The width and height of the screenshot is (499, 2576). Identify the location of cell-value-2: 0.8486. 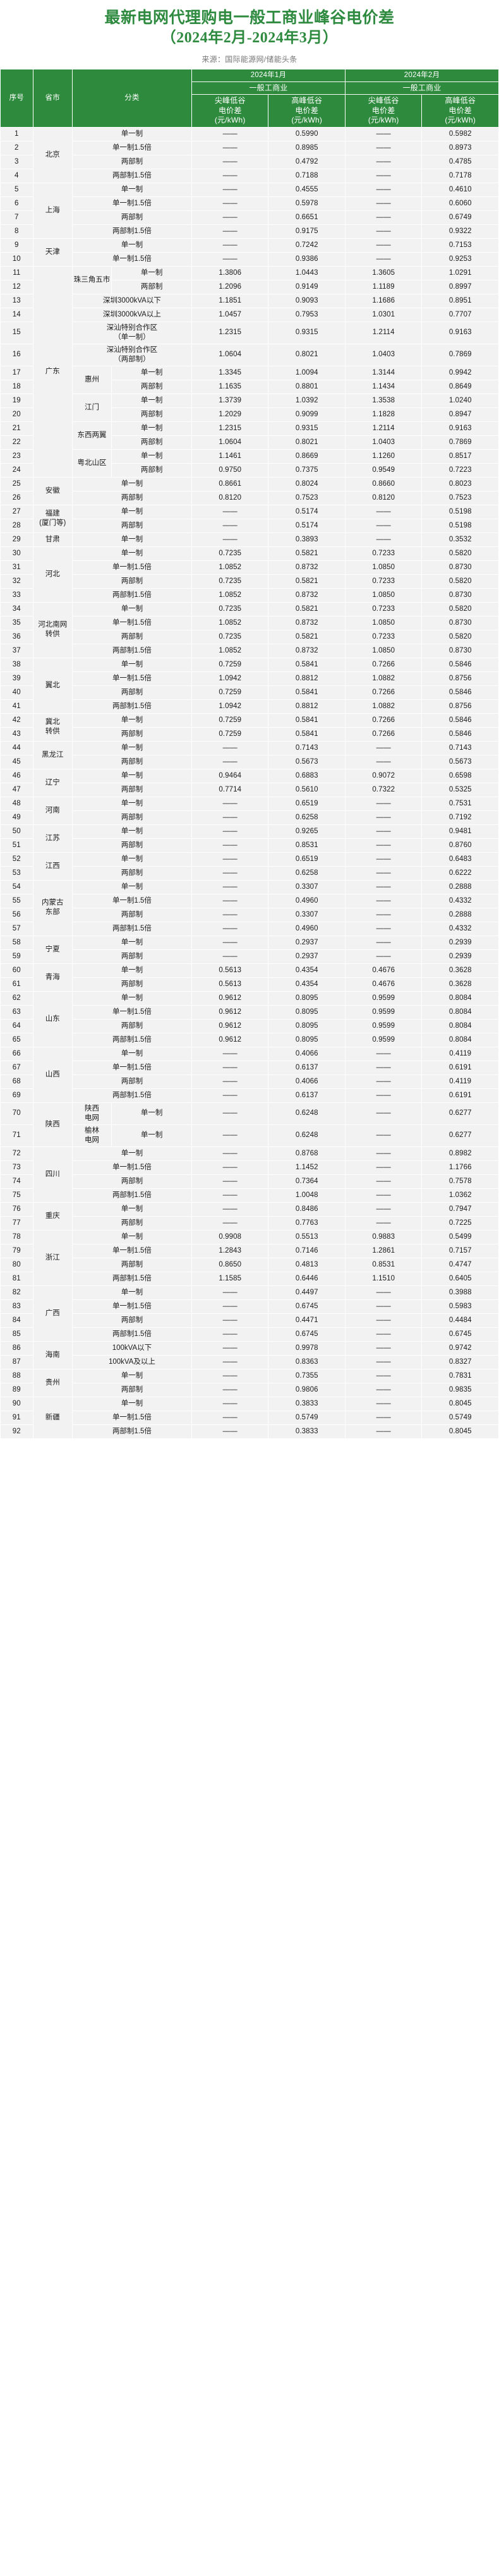
(307, 1209).